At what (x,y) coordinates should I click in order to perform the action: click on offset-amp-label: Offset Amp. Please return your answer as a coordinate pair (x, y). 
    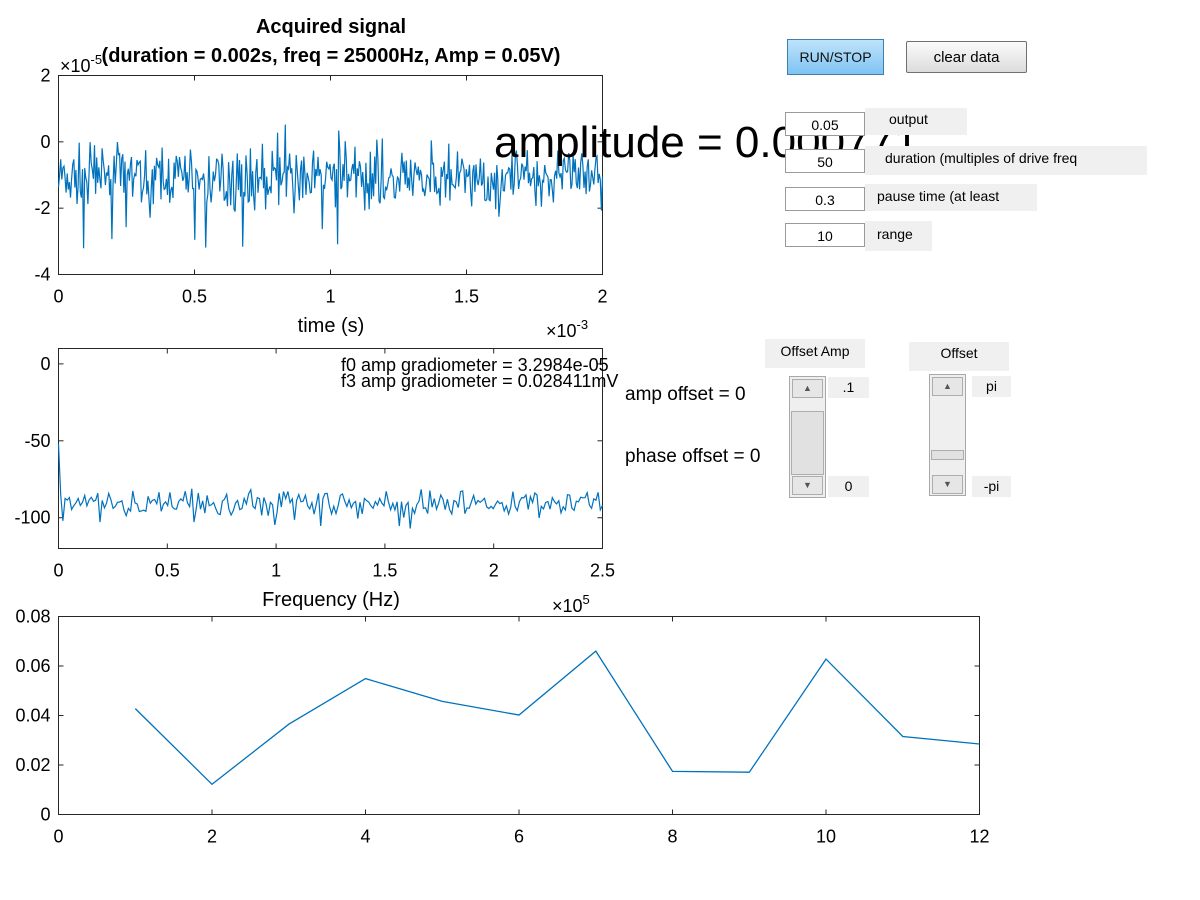
    Looking at the image, I should click on (815, 353).